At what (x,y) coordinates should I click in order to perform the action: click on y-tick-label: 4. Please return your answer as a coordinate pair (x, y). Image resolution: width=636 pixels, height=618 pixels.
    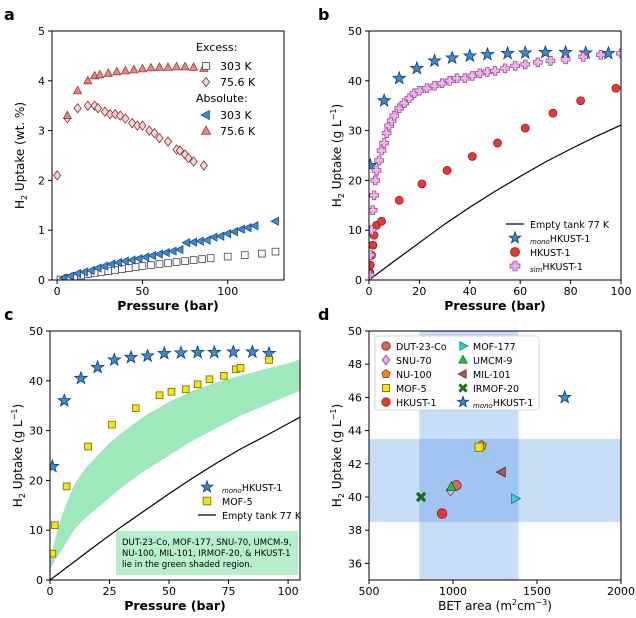
    Looking at the image, I should click on (41, 81).